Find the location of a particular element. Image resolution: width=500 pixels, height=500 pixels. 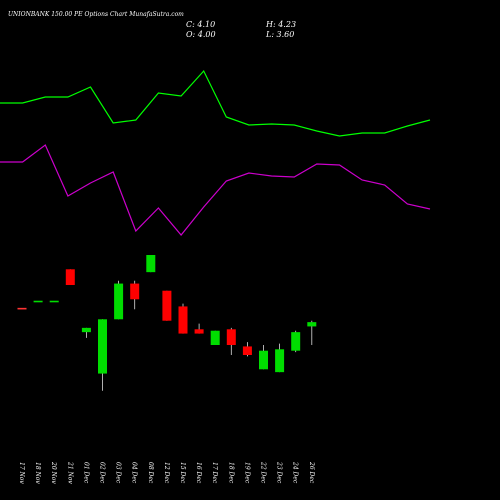

x-tick-label: 17 Dec is located at coordinates (214, 473).